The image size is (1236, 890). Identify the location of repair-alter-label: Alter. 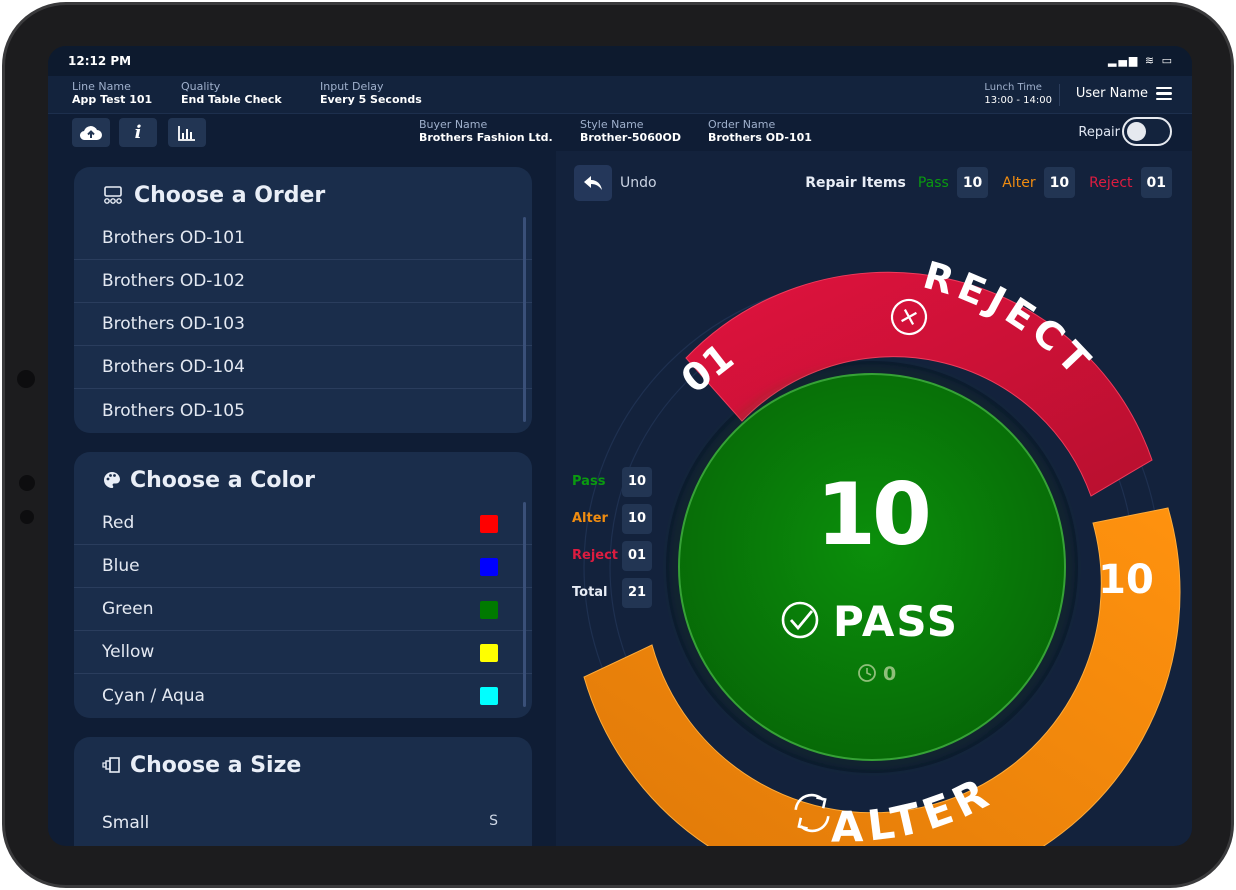
(1019, 182).